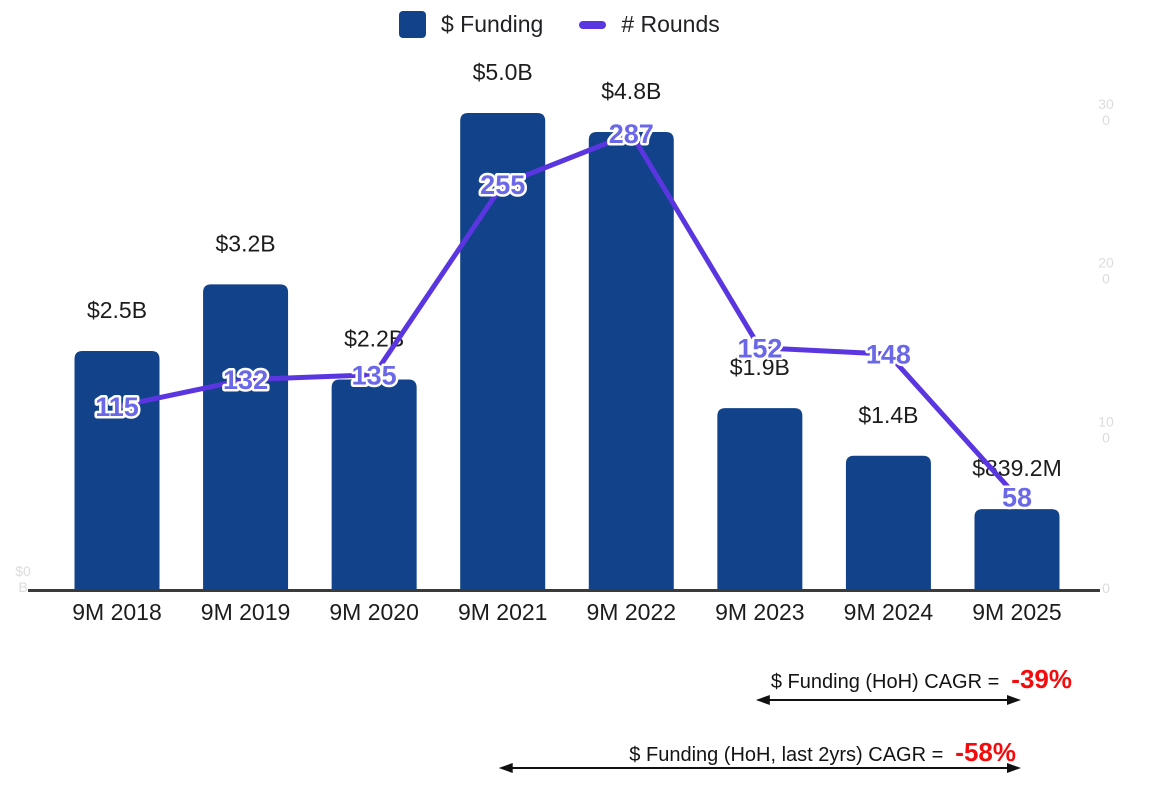 This screenshot has width=1153, height=808. I want to click on right-axis-tick-300: 30 0, so click(1106, 112).